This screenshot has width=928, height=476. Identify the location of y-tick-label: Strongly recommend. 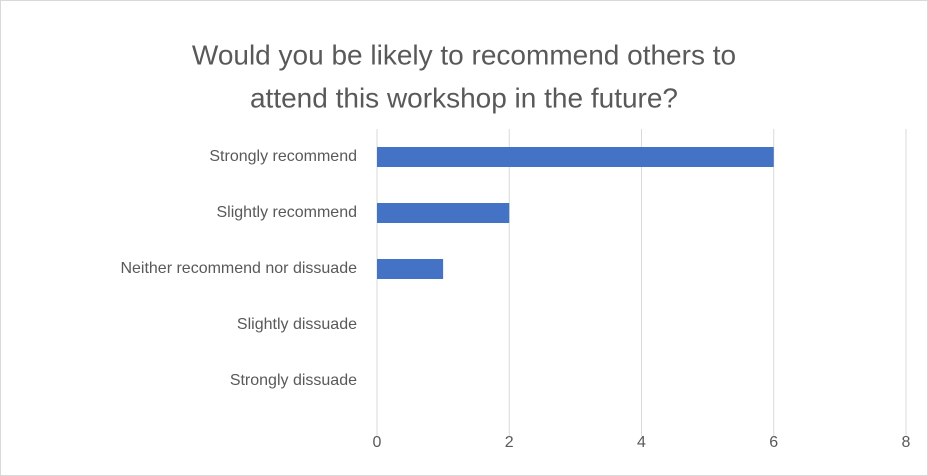
(283, 156).